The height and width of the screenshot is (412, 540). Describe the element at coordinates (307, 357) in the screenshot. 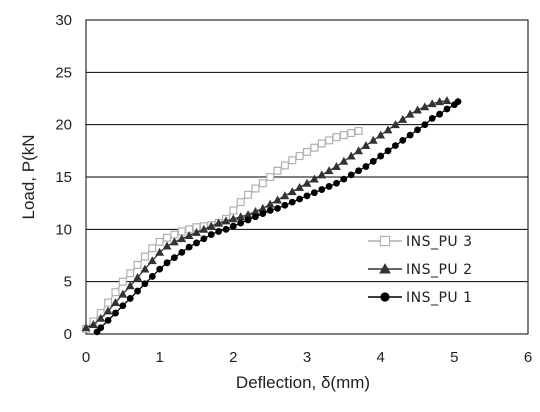

I see `x-axis-ticks: 0 1 2 3 4 5 6` at that location.